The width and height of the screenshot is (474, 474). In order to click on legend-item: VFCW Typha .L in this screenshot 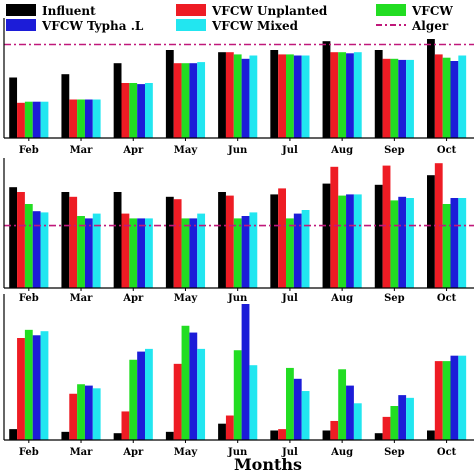, I will do `click(75, 26)`.